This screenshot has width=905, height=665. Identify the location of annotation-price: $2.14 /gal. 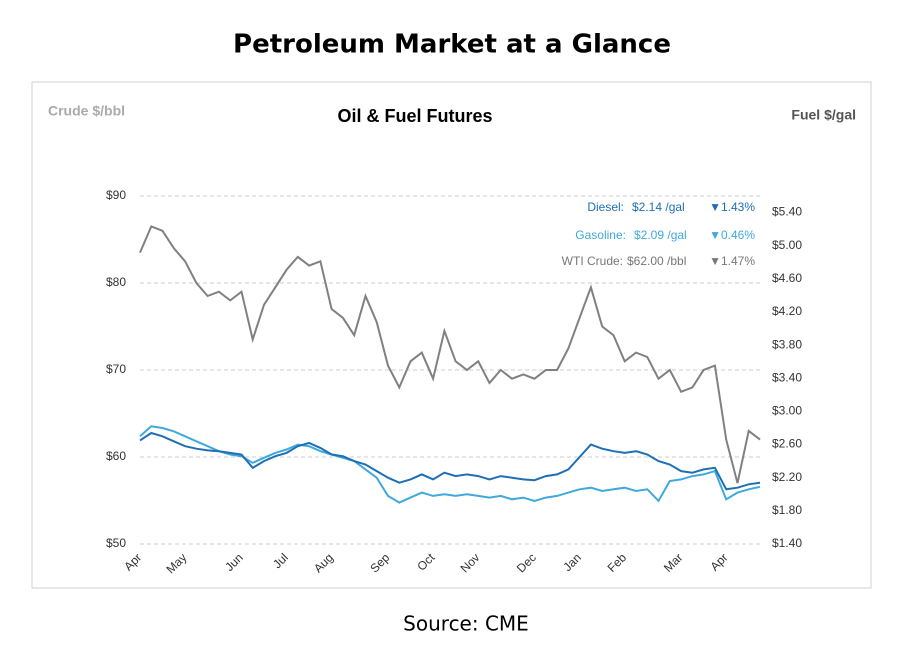
(658, 207).